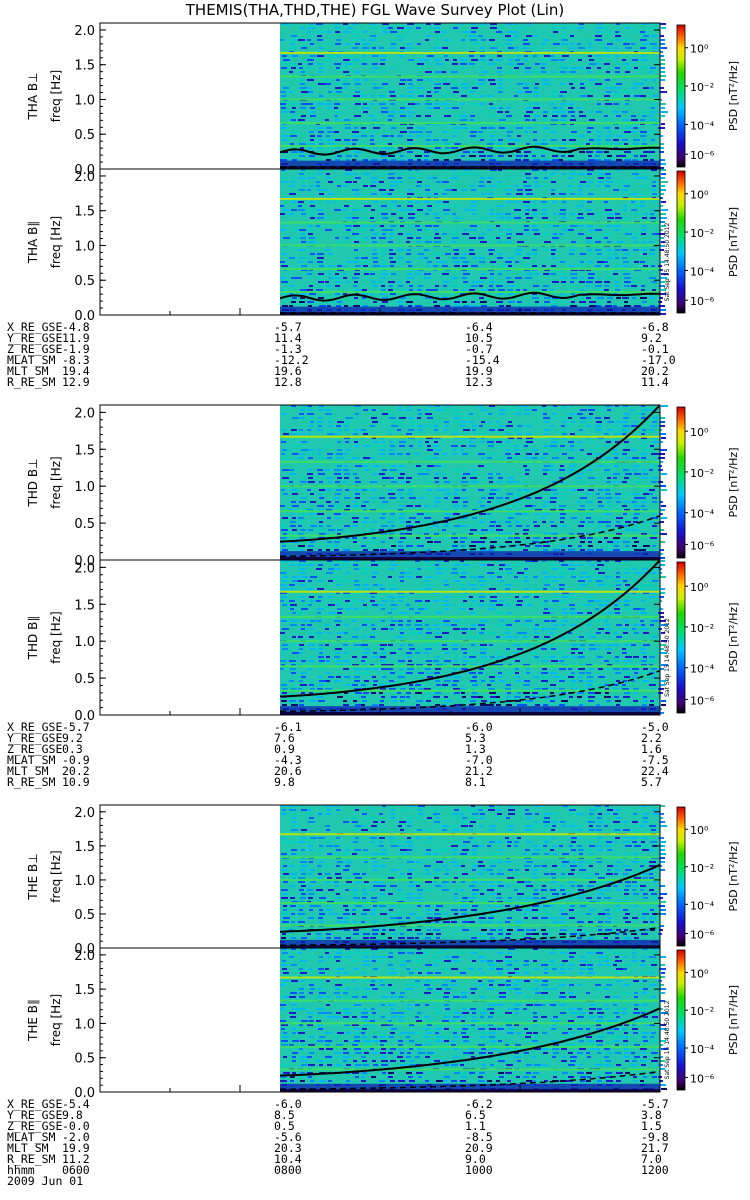 This screenshot has height=1200, width=750. What do you see at coordinates (375, 1159) in the screenshot?
I see `ephemeris-row: R_RE_SM 11.2 10.4 9.0 7.0` at bounding box center [375, 1159].